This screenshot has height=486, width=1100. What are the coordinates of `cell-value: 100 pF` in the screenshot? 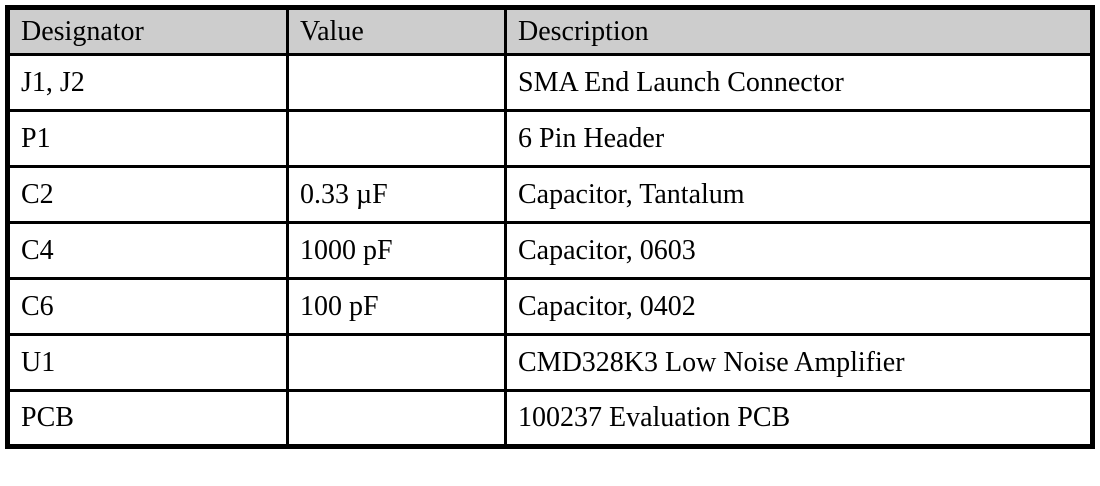 It's located at (396, 306).